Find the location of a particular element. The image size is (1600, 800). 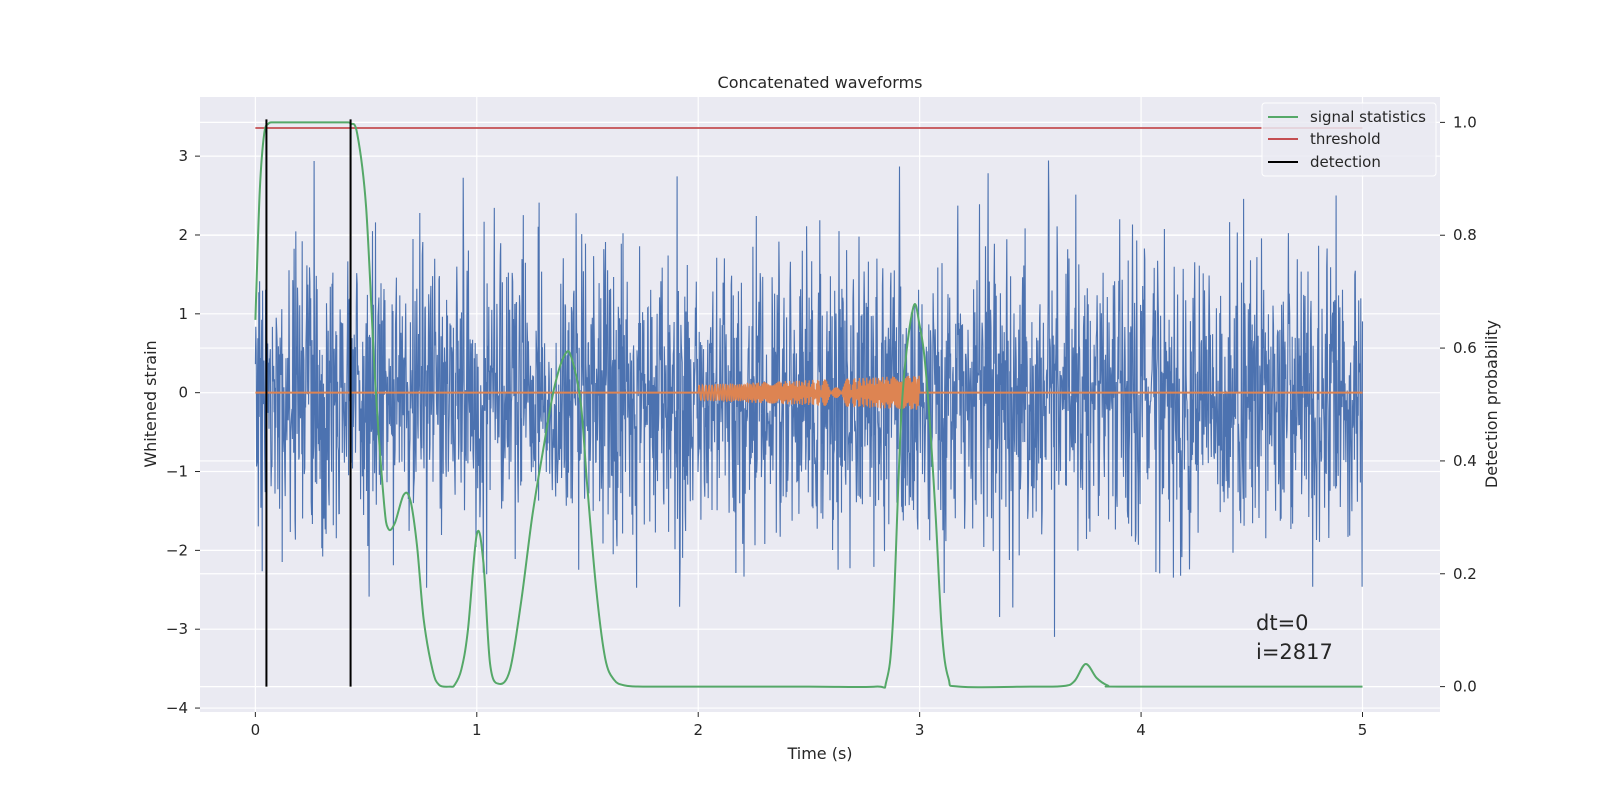

legend-label-signal-statistics: signal statistics is located at coordinates (1368, 117).